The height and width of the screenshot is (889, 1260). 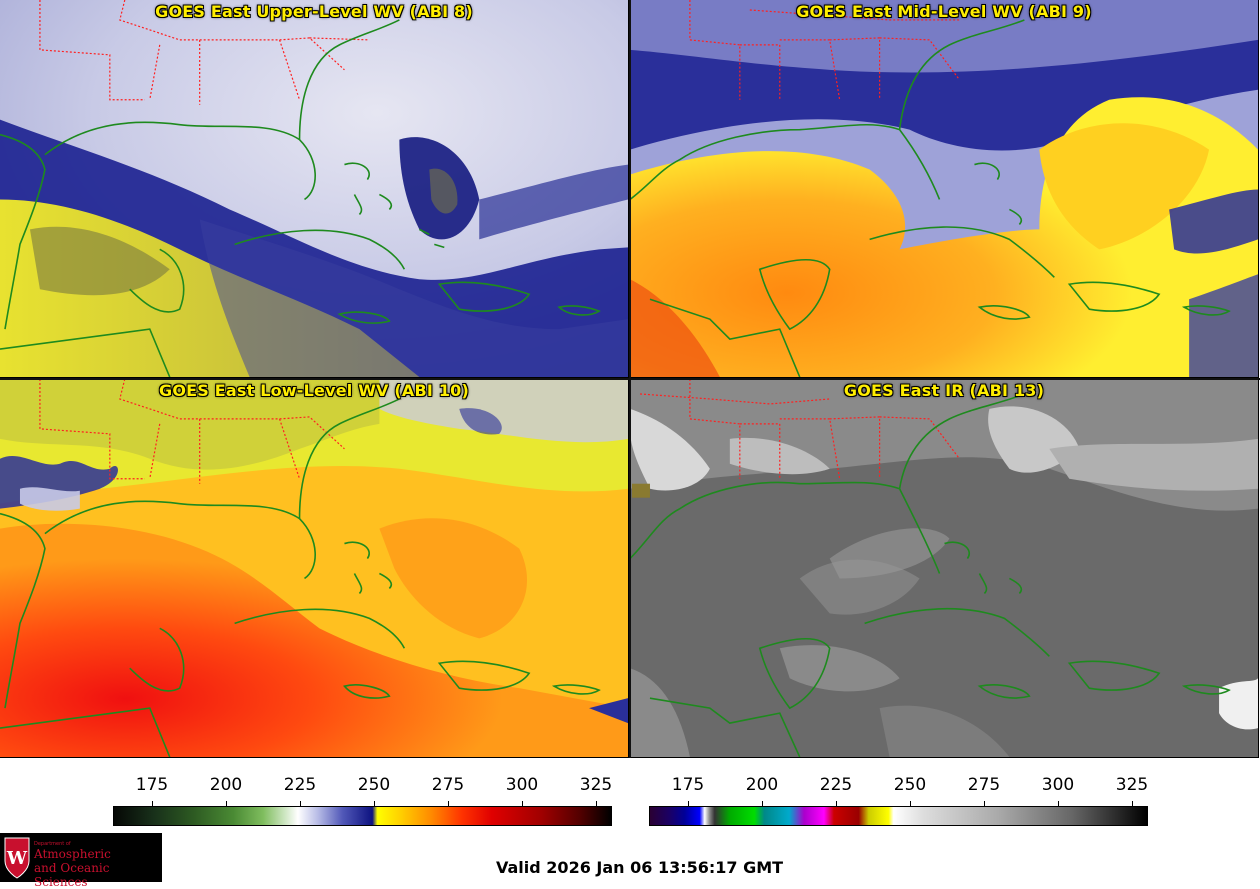 What do you see at coordinates (313, 390) in the screenshot?
I see `panel-title: GOES East Low-Level WV (ABI 10)` at bounding box center [313, 390].